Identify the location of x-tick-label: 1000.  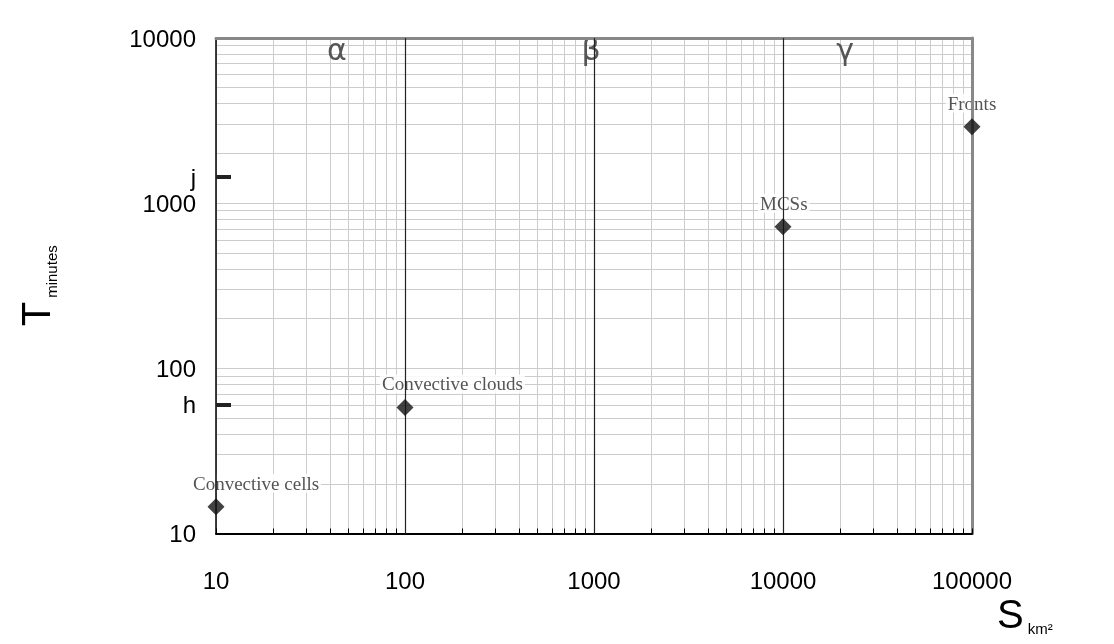
(594, 580).